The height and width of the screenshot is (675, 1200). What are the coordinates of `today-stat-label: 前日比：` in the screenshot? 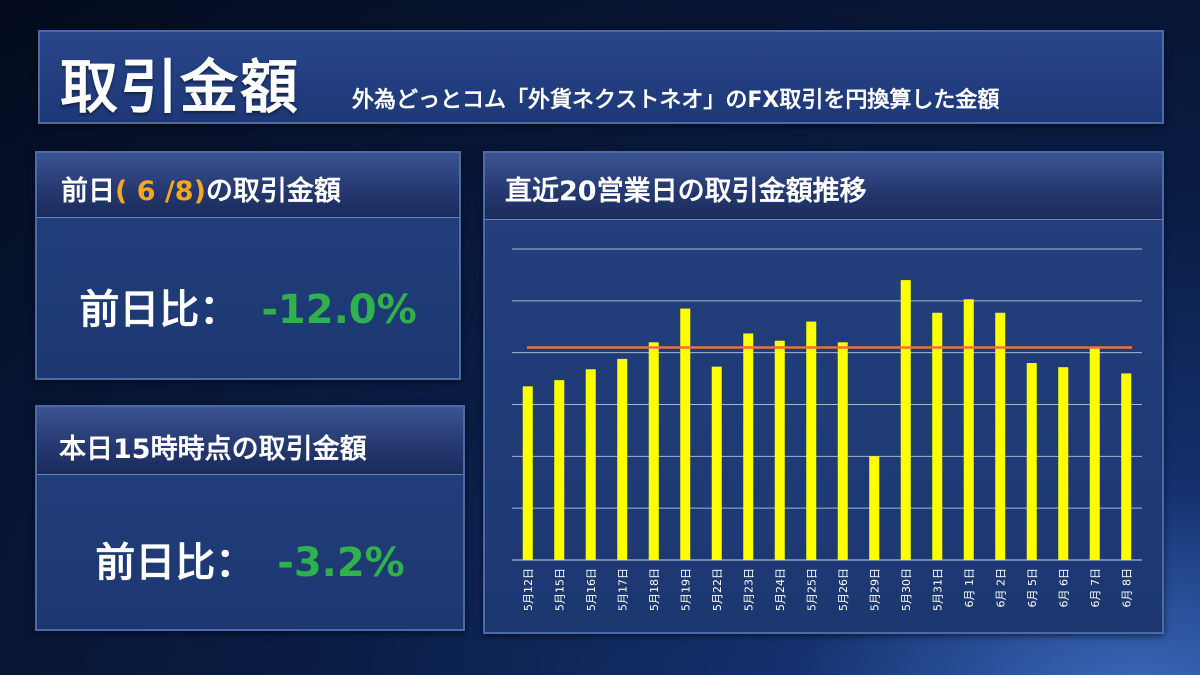 It's located at (175, 563).